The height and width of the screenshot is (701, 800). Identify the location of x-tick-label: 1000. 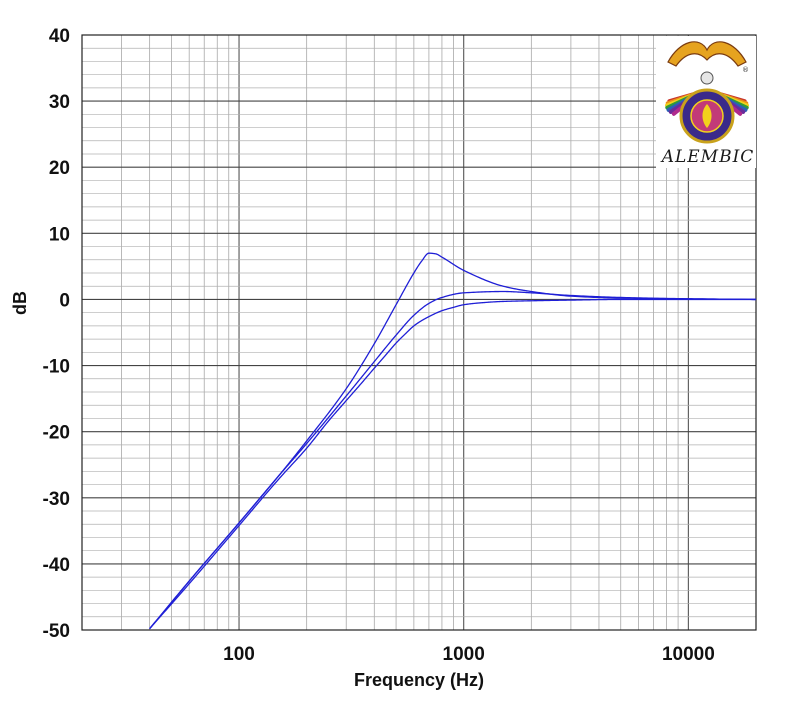
(464, 654).